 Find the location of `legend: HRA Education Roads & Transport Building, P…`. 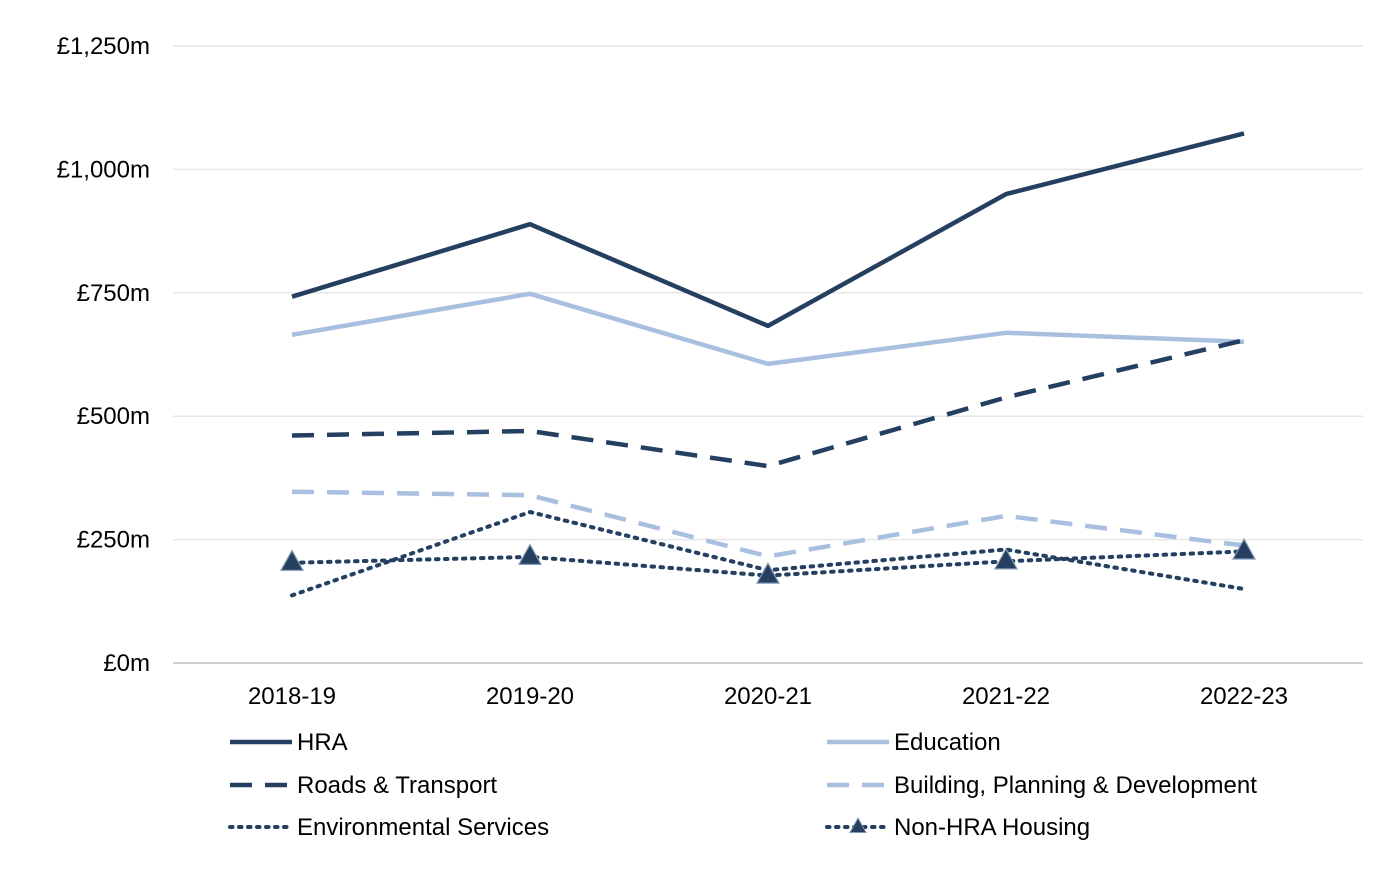

legend: HRA Education Roads & Transport Building, P… is located at coordinates (742, 785).